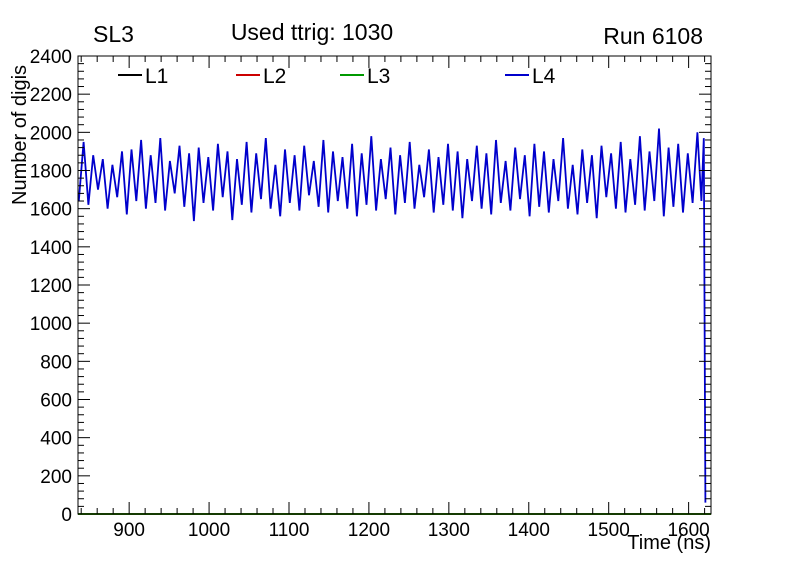 Image resolution: width=796 pixels, height=572 pixels. I want to click on x-axis-title: Time (ns), so click(669, 543).